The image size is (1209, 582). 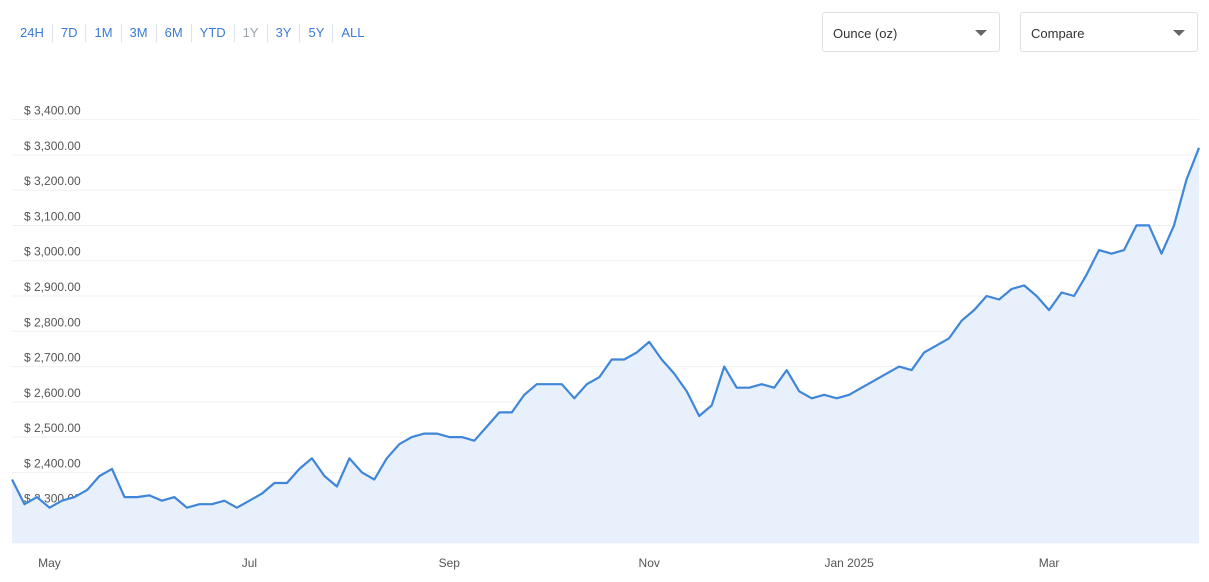 What do you see at coordinates (139, 33) in the screenshot?
I see `range-button: 3M` at bounding box center [139, 33].